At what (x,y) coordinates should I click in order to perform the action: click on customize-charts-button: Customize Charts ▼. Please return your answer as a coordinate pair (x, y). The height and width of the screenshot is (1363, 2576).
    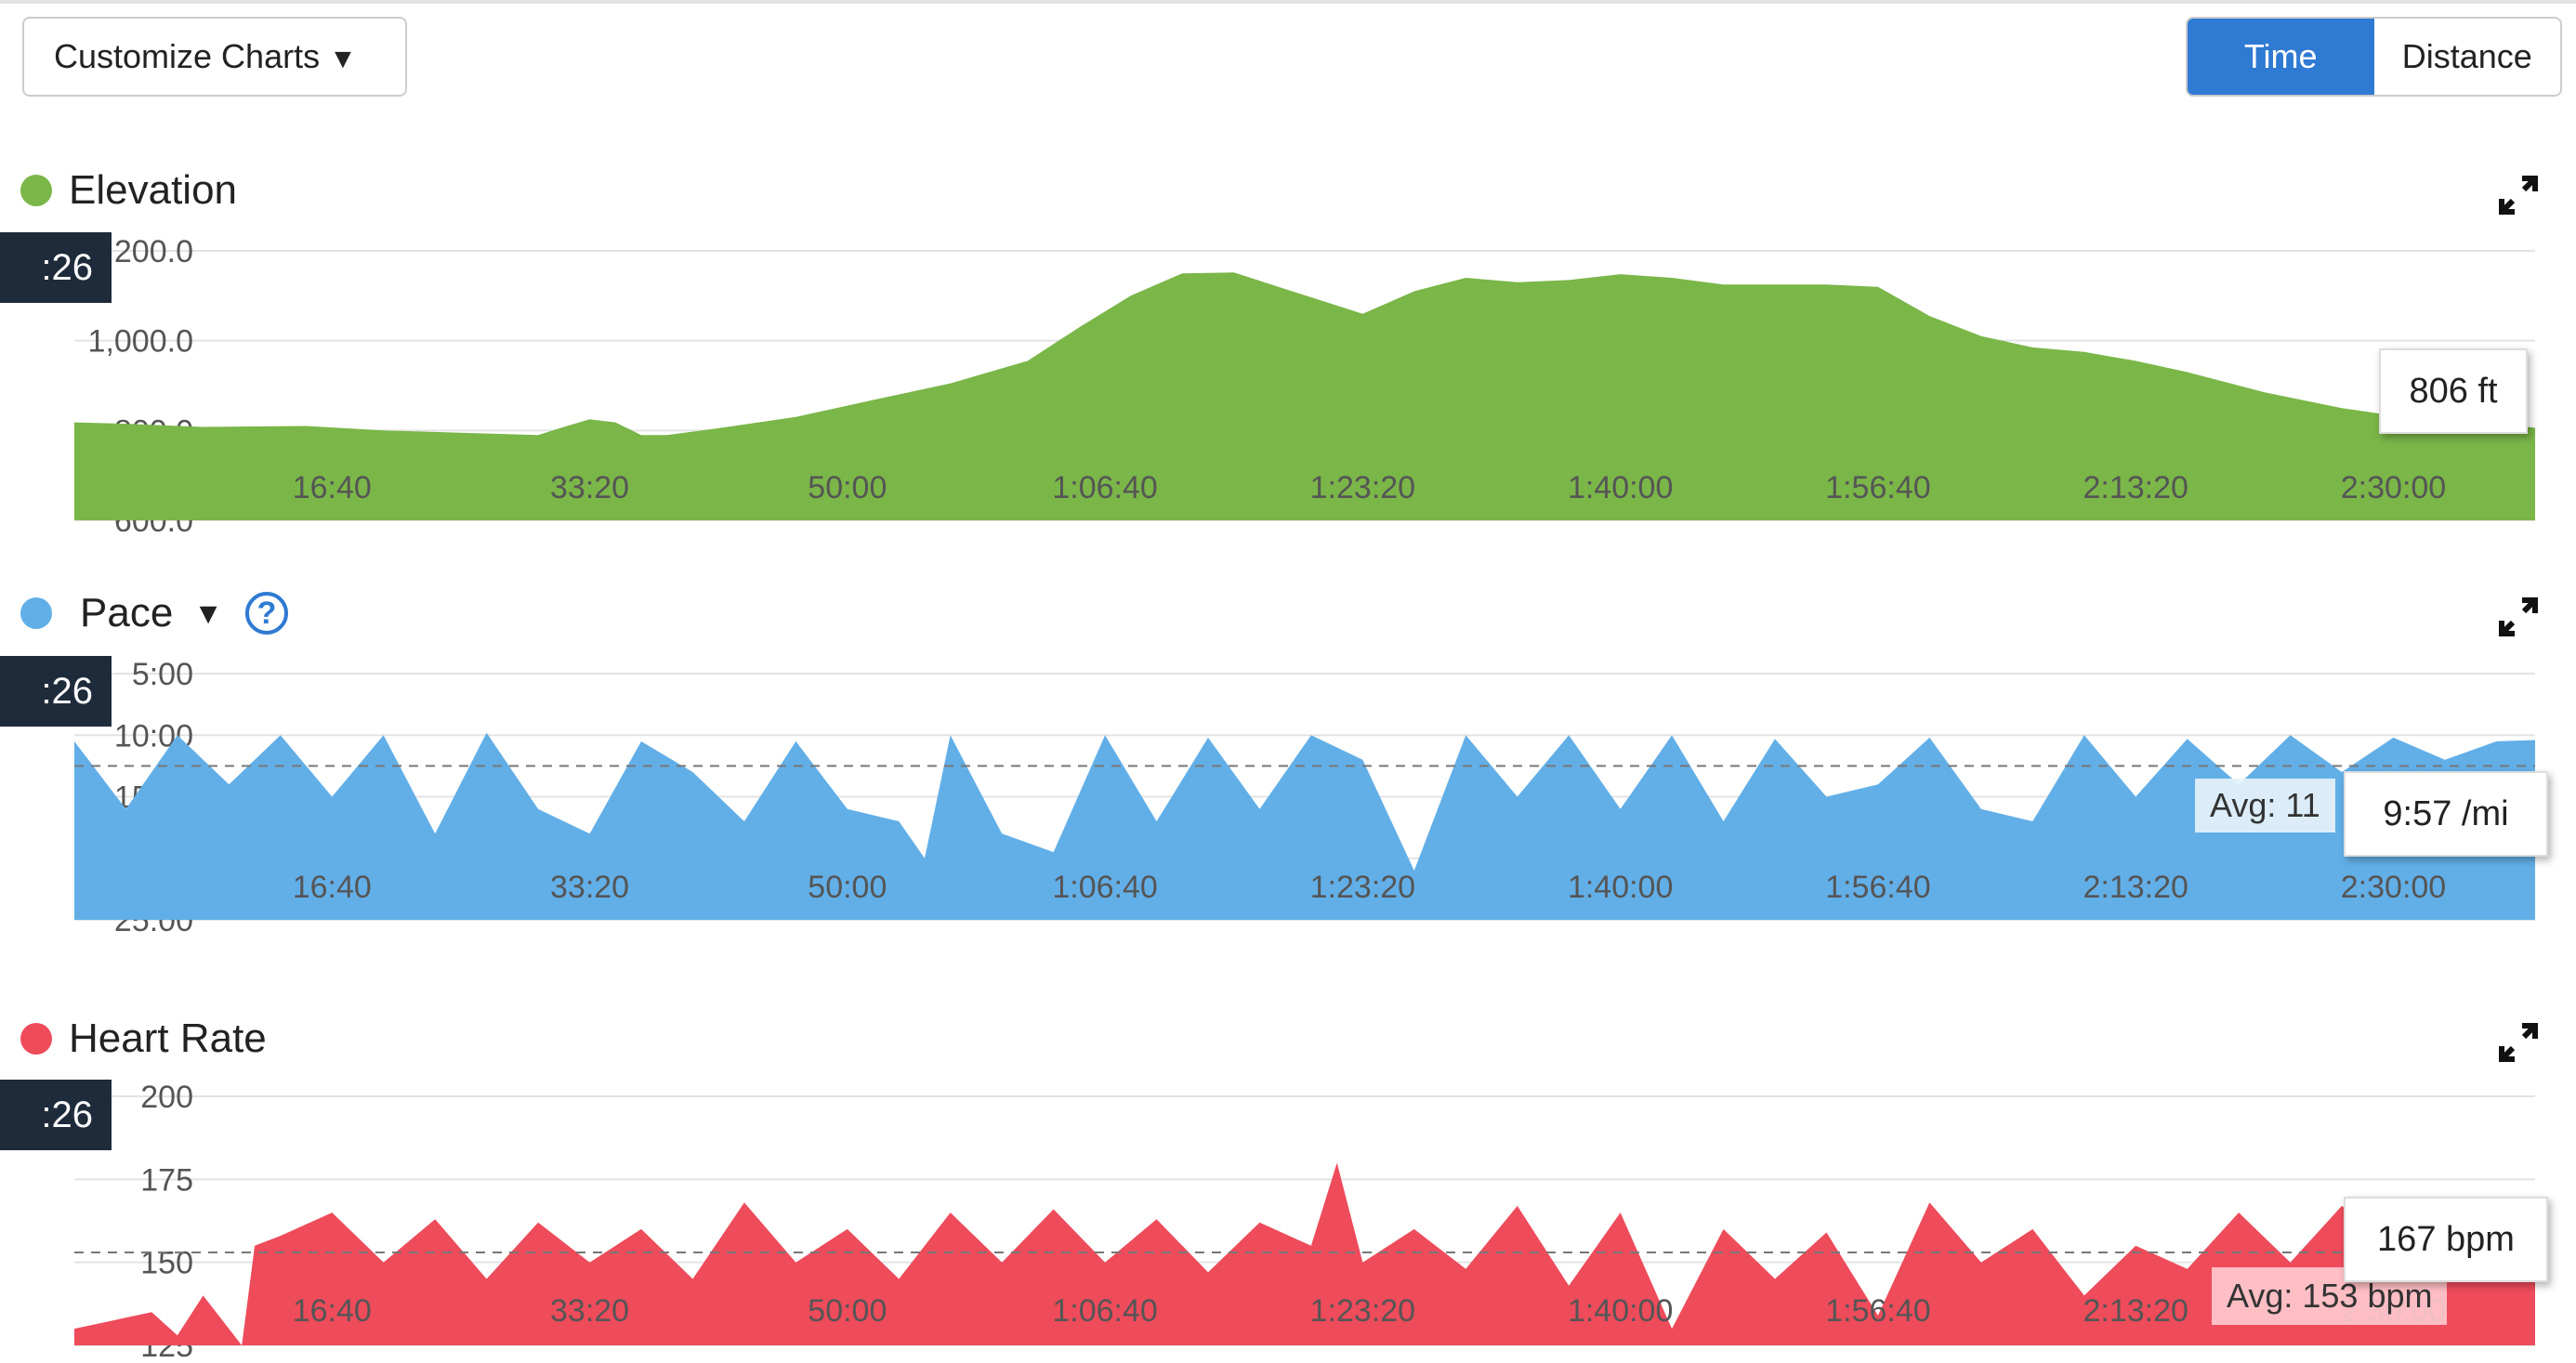
    Looking at the image, I should click on (214, 57).